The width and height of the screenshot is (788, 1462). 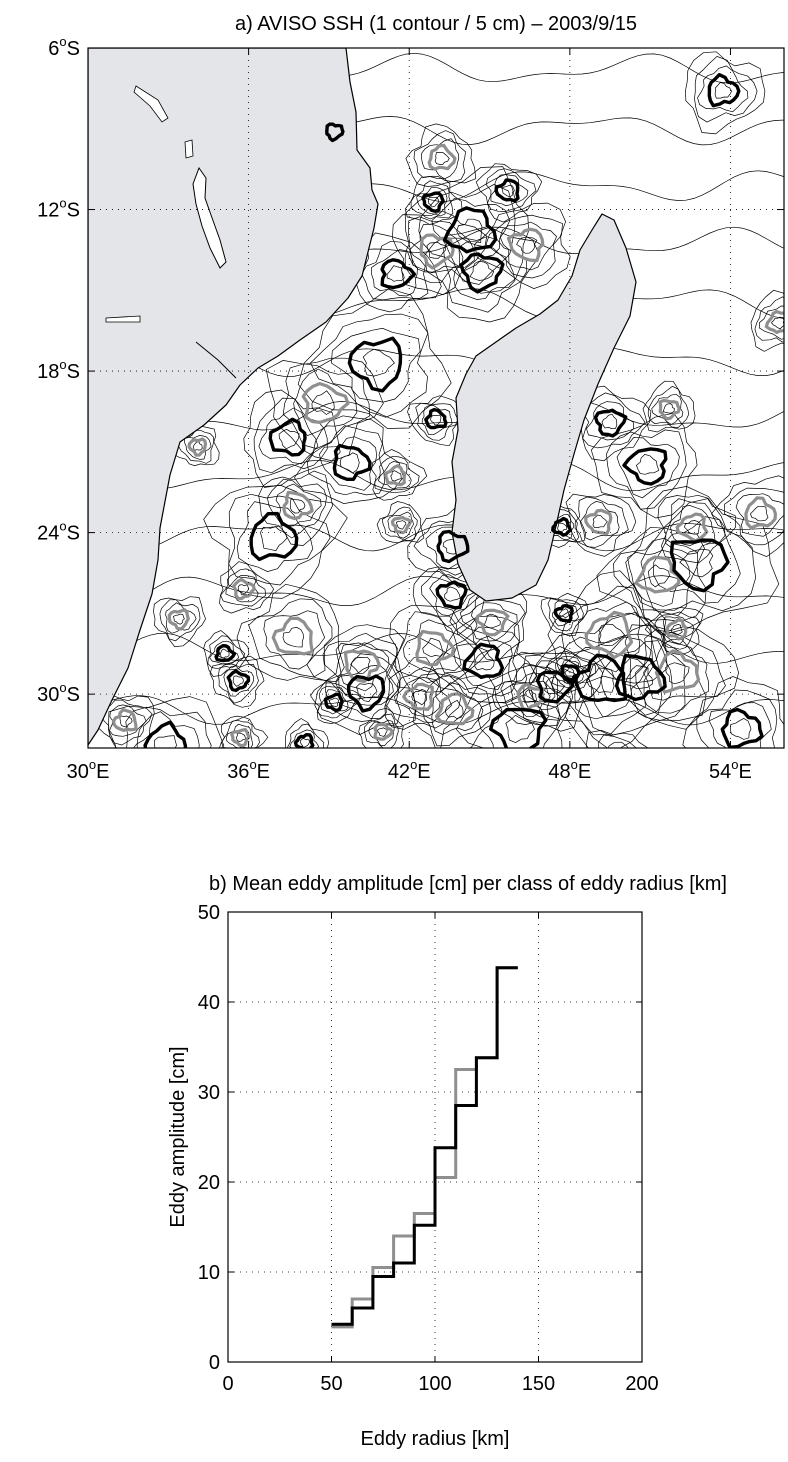 I want to click on x-axis-label: Eddy radius [km], so click(x=435, y=1439).